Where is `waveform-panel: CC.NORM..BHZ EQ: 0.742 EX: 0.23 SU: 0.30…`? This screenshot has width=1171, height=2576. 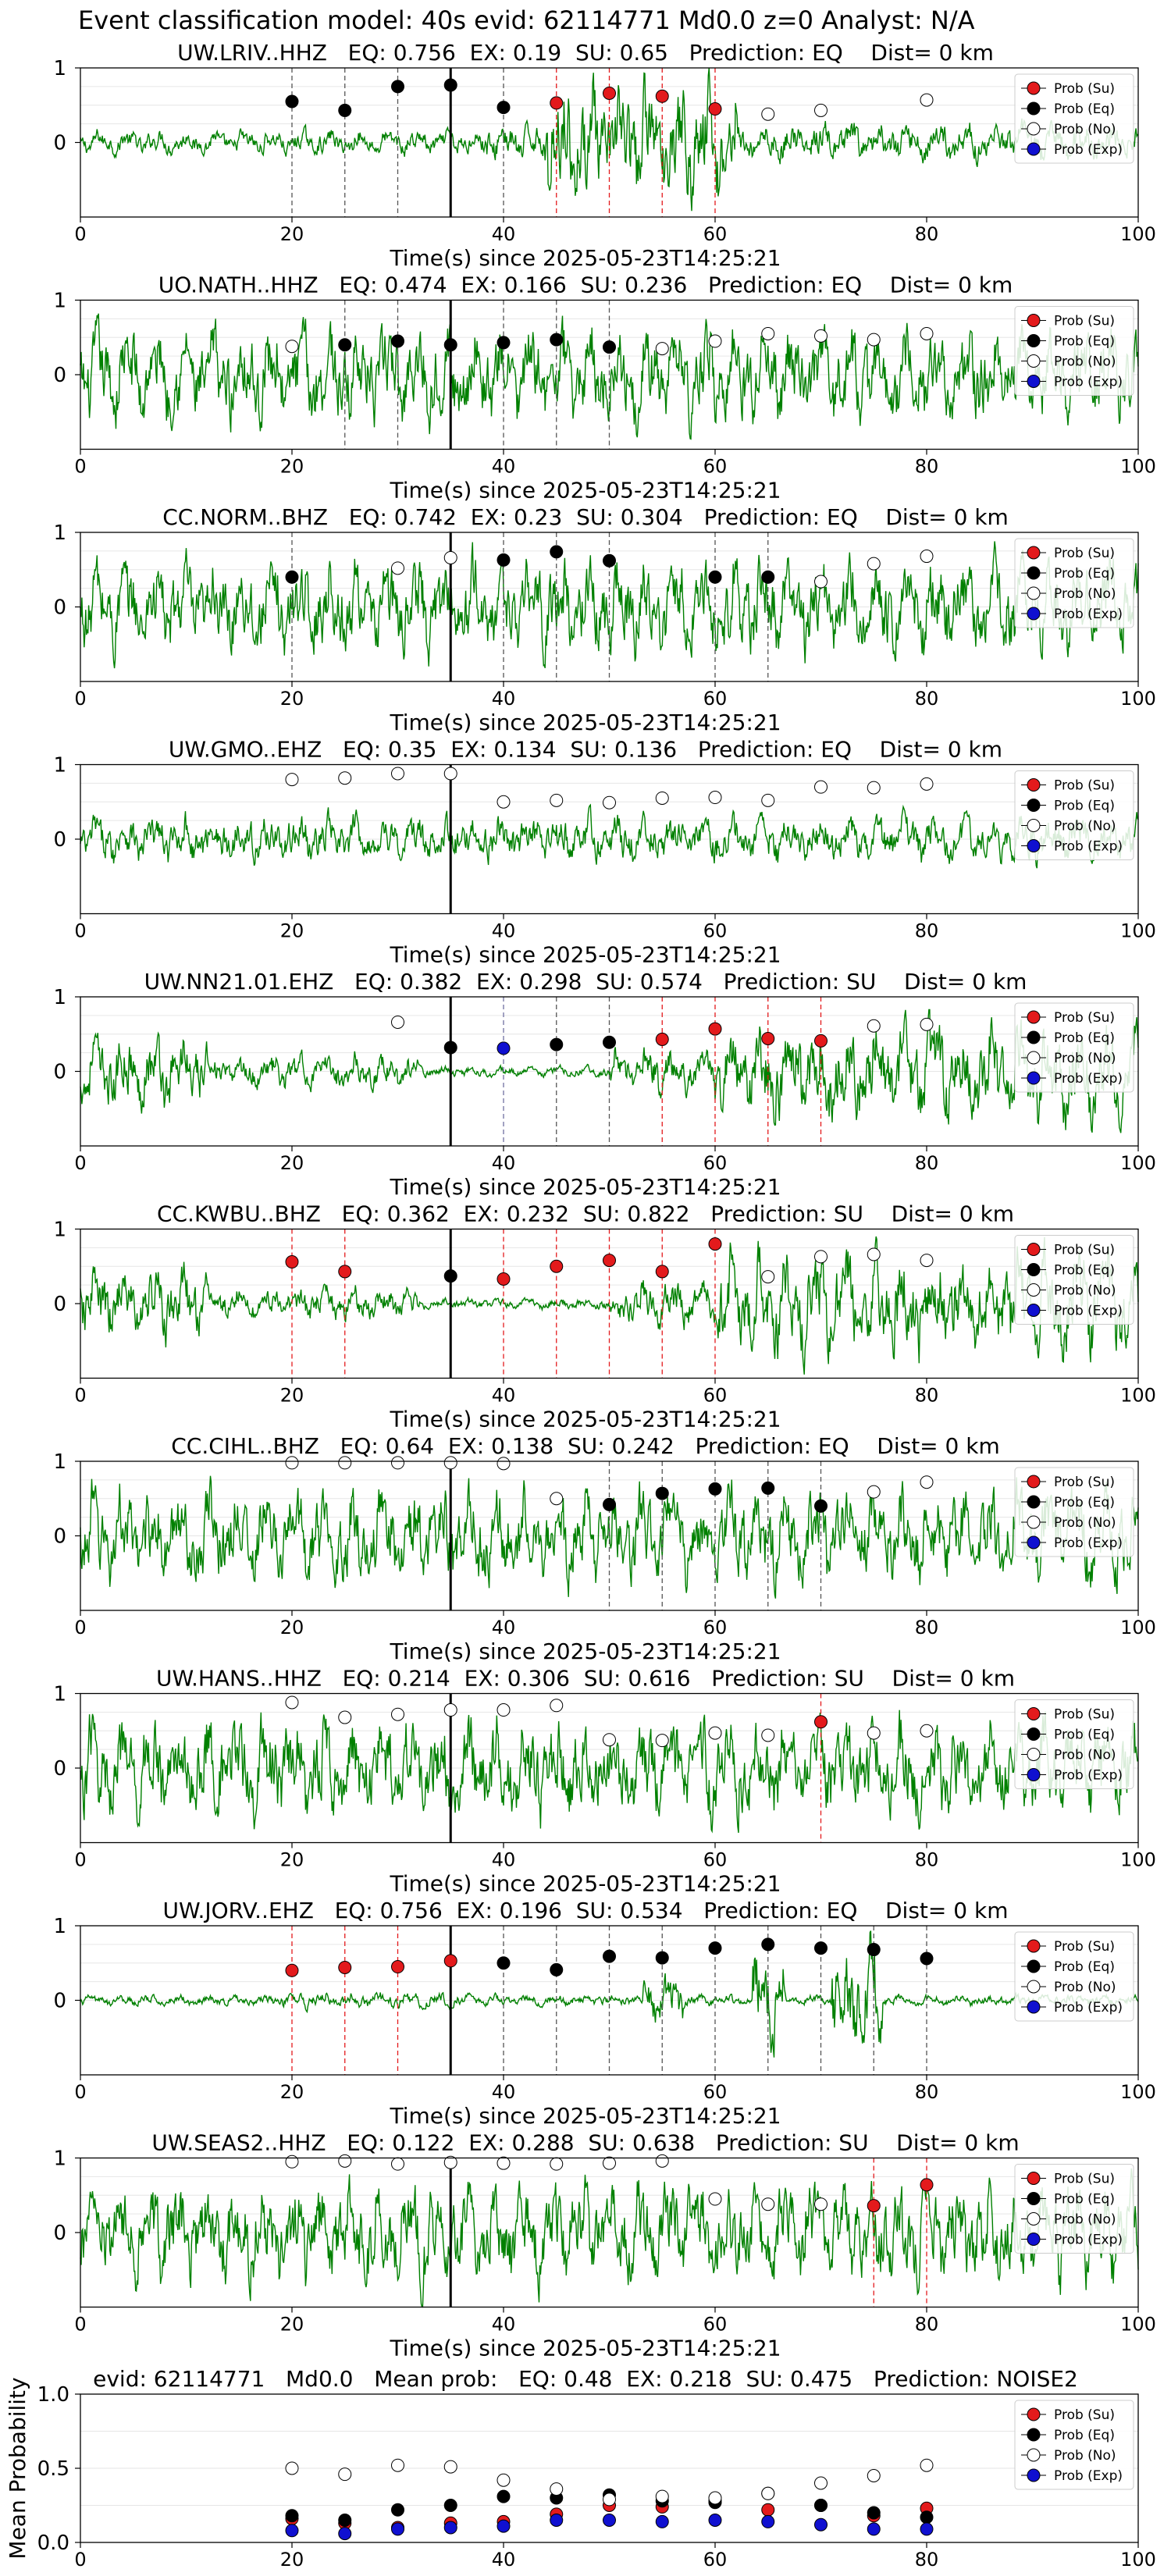 waveform-panel: CC.NORM..BHZ EQ: 0.742 EX: 0.23 SU: 0.30… is located at coordinates (604, 619).